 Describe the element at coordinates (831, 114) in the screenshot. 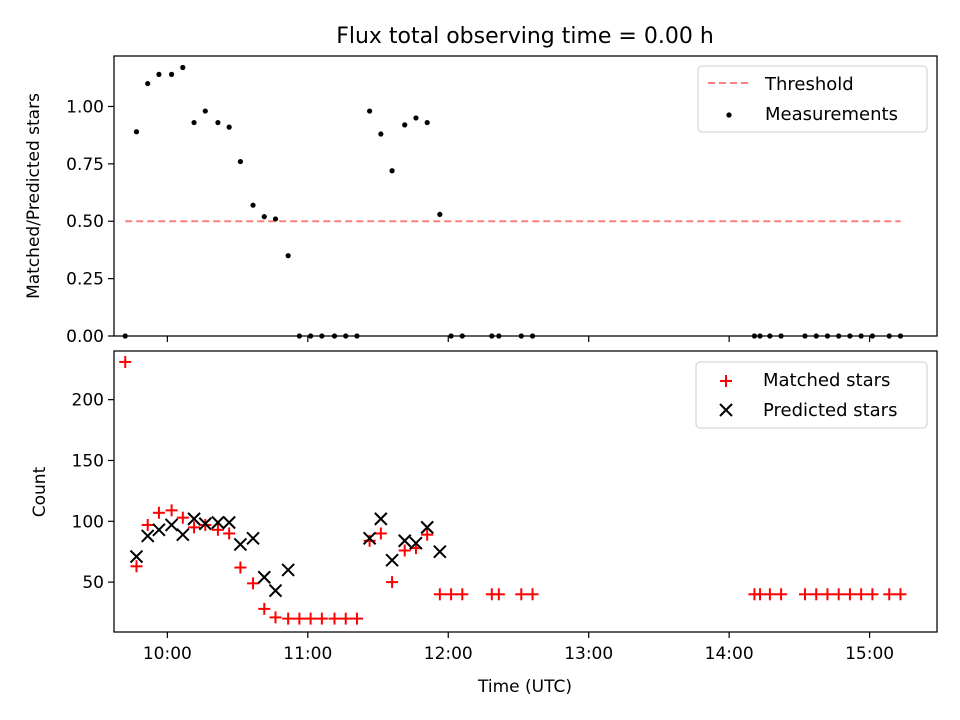

I see `measurements-legend-label: Measurements` at that location.